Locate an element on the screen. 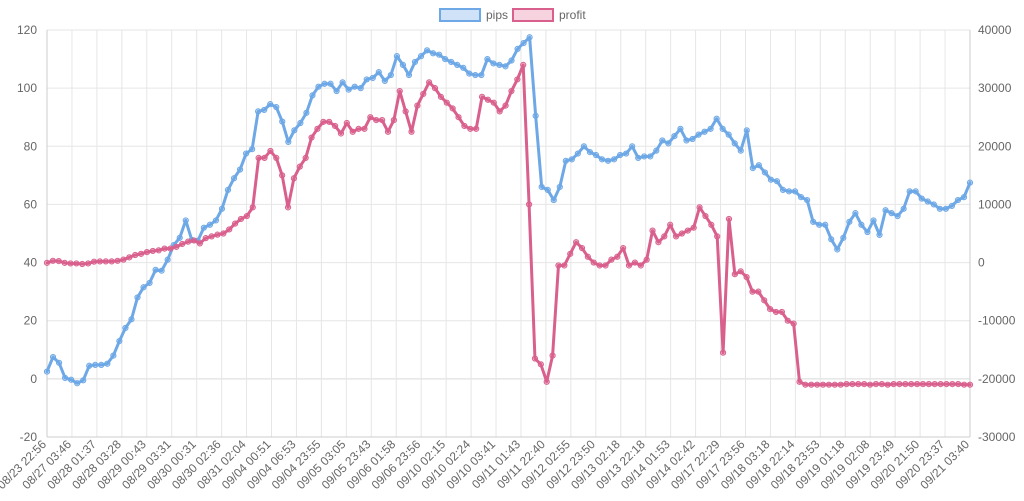 The height and width of the screenshot is (501, 1024). y-left-tick-label: -20 is located at coordinates (29, 437).